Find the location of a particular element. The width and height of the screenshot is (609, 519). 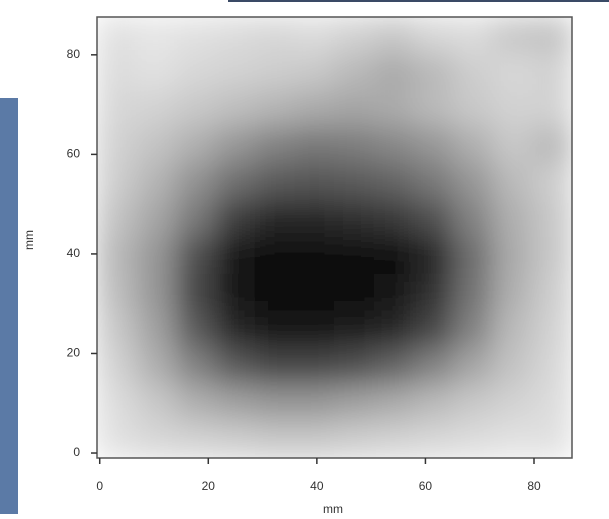

x-tick-label: 60 is located at coordinates (426, 486).